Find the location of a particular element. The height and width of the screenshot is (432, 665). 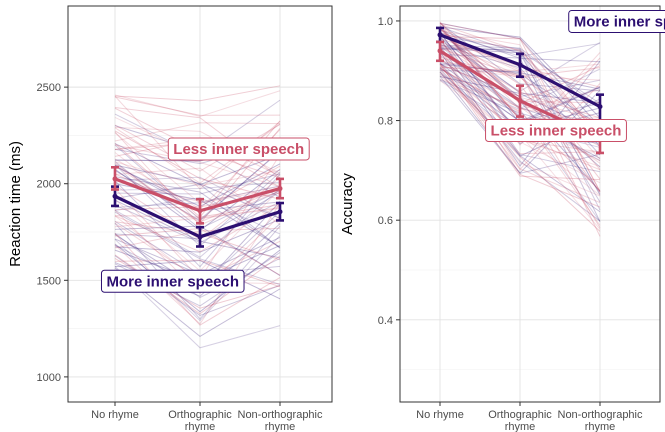

y-tick-label: 1000 is located at coordinates (49, 378).